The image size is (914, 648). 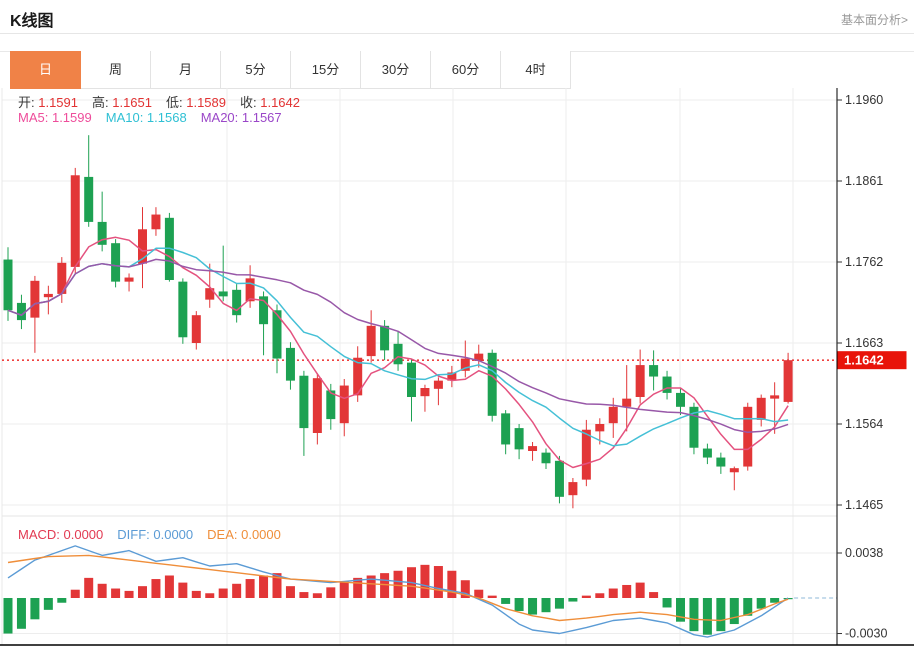 What do you see at coordinates (48, 102) in the screenshot?
I see `legend-item: 开: 1.1591` at bounding box center [48, 102].